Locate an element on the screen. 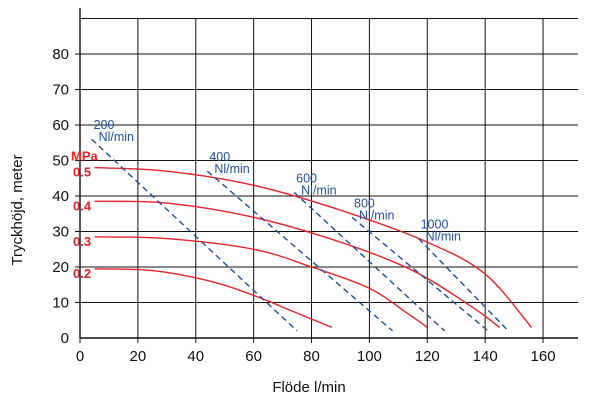  y-tick-label: 30 is located at coordinates (60, 232).